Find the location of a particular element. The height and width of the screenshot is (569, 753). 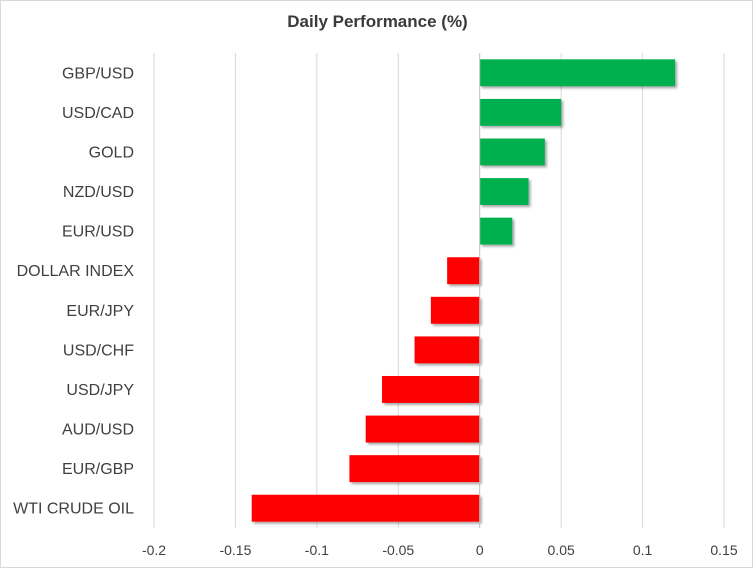

x-tick-label: -0.05 is located at coordinates (398, 550).